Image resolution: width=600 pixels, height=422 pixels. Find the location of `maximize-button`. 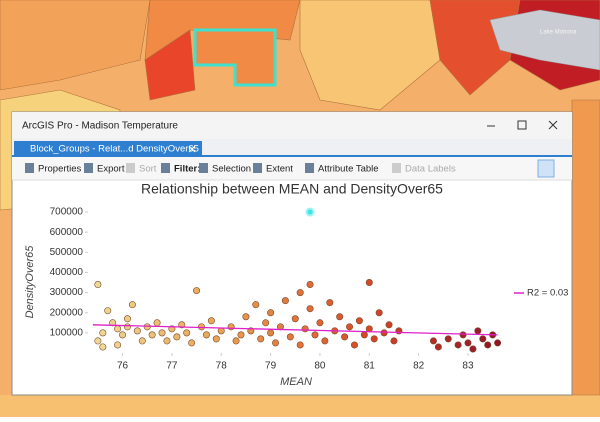

maximize-button is located at coordinates (522, 125).